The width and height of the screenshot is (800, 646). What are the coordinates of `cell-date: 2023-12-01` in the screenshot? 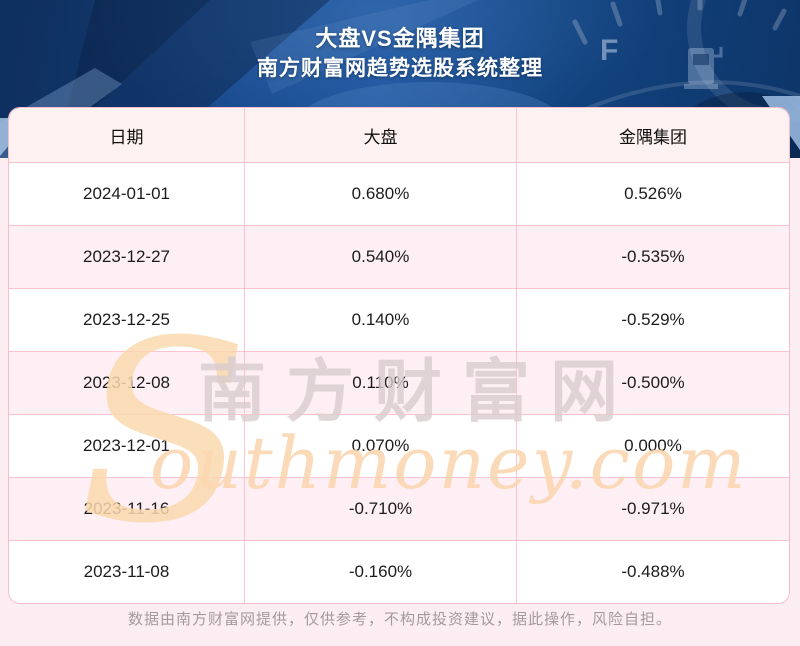 It's located at (126, 445).